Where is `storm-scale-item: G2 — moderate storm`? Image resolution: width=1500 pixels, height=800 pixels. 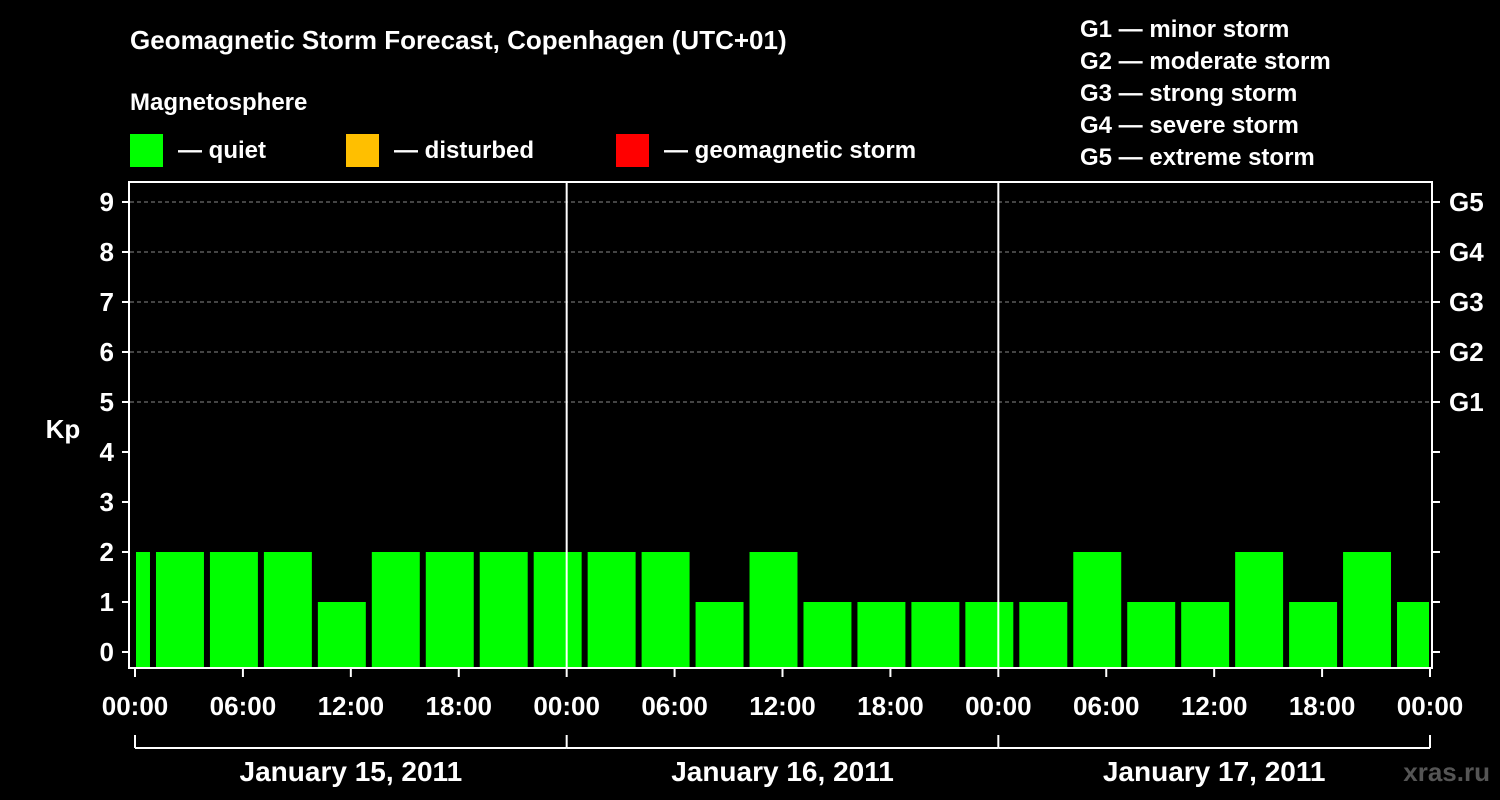 storm-scale-item: G2 — moderate storm is located at coordinates (1205, 61).